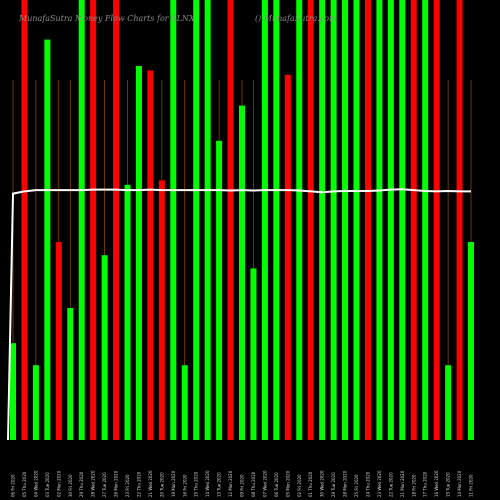 The image size is (500, 500). I want to click on x-tick-label: 28 Mon 2020, so click(345, 483).